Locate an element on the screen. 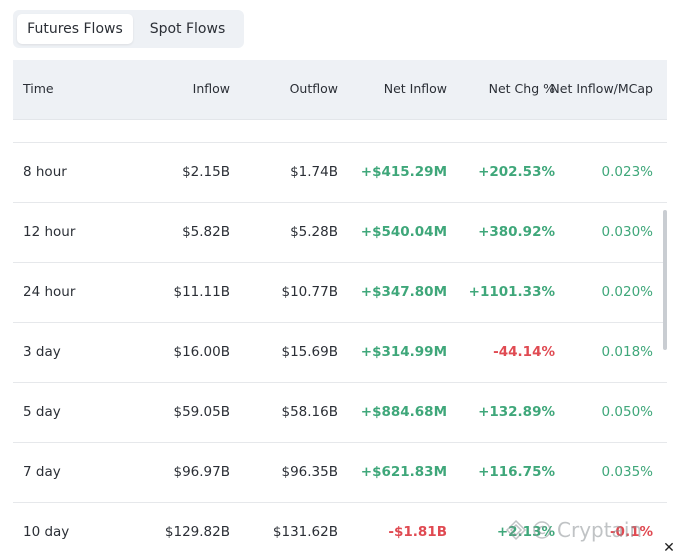  column-header-outflow: Outflow is located at coordinates (313, 88).